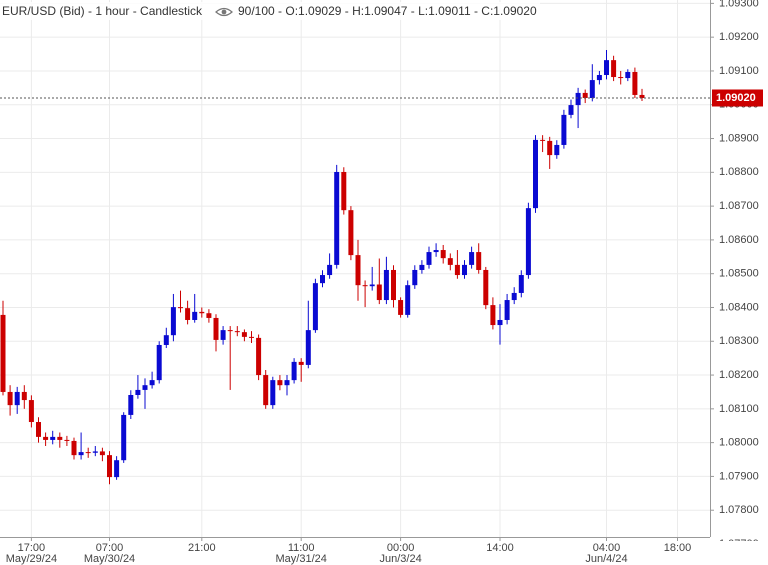 The height and width of the screenshot is (565, 768). What do you see at coordinates (202, 548) in the screenshot?
I see `x-tick-label: 21:00` at bounding box center [202, 548].